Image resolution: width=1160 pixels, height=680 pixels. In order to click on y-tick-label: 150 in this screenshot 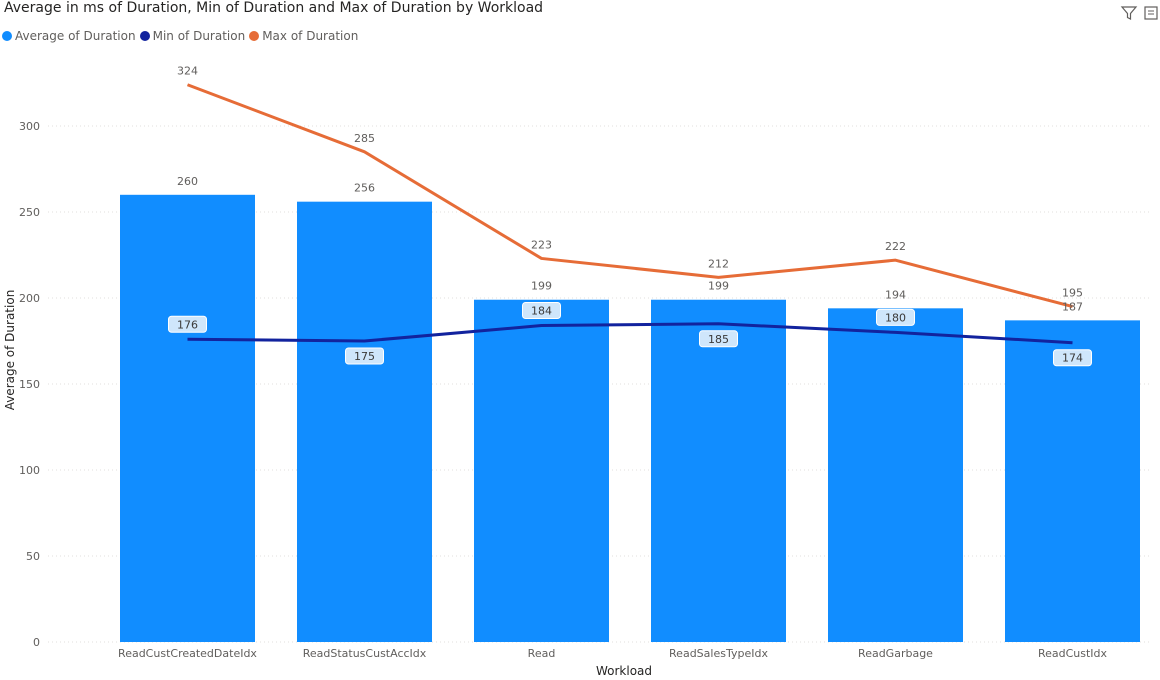, I will do `click(29, 384)`.